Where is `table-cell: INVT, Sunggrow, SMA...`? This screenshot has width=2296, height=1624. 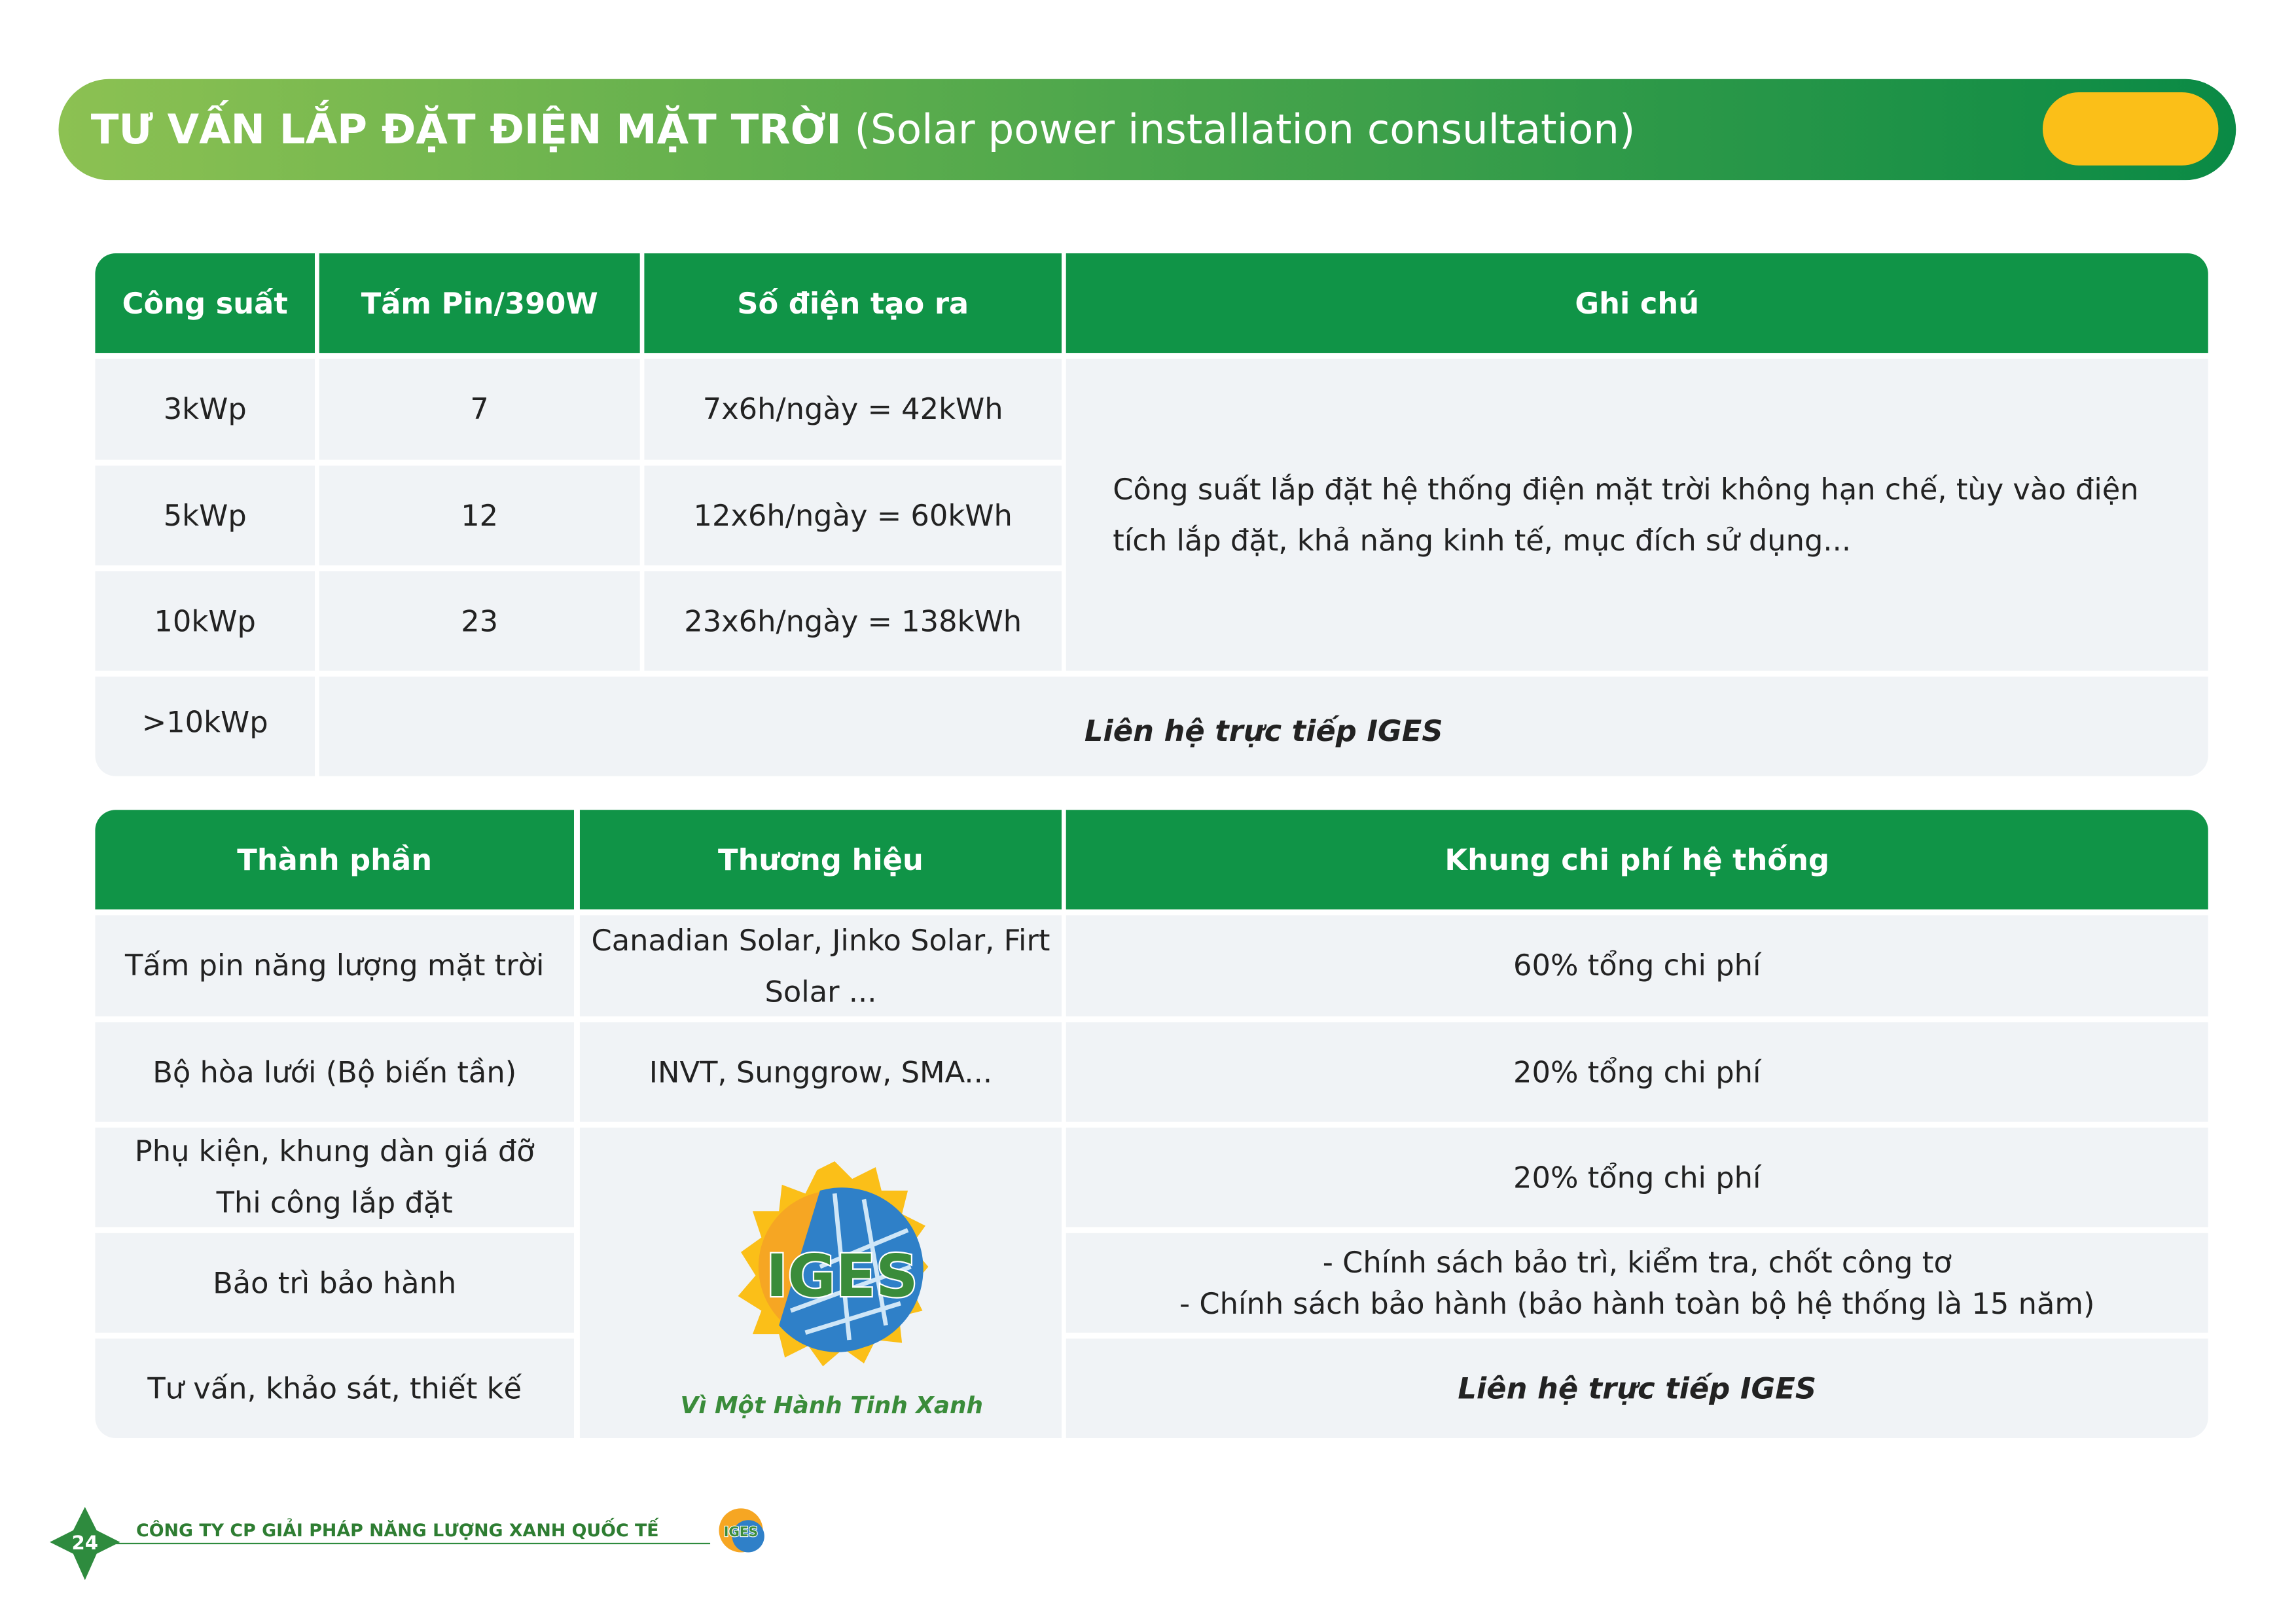
table-cell: INVT, Sunggrow, SMA... is located at coordinates (820, 1072).